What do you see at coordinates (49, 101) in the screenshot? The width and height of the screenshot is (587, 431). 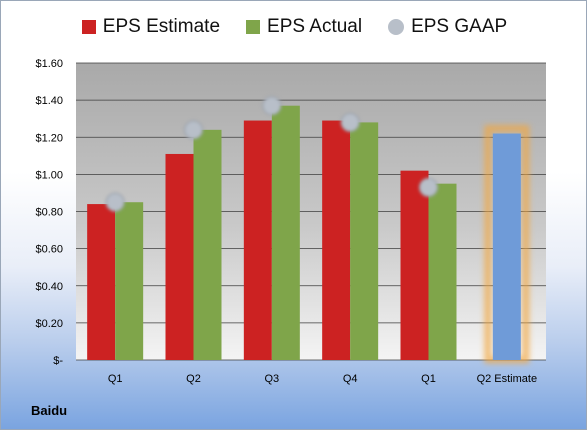 I see `y-tick-label: $1.40` at bounding box center [49, 101].